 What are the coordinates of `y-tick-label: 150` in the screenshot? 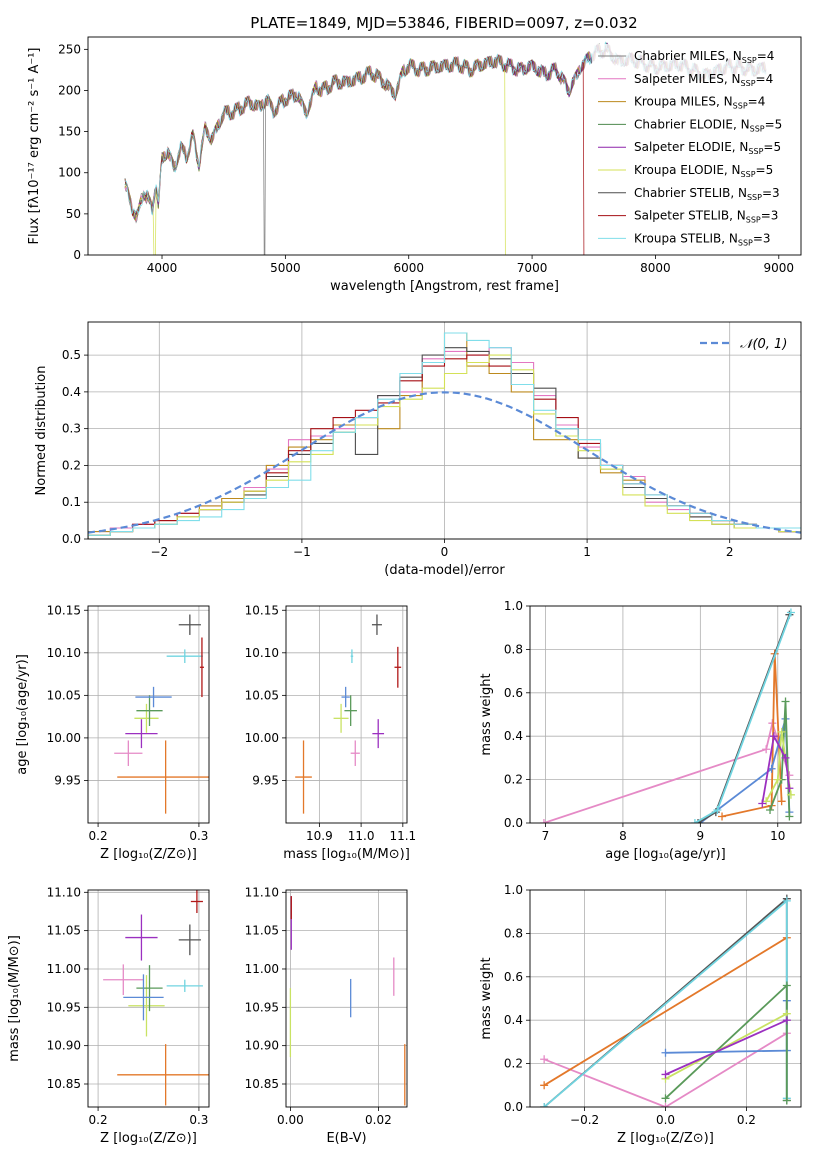 It's located at (69, 132).